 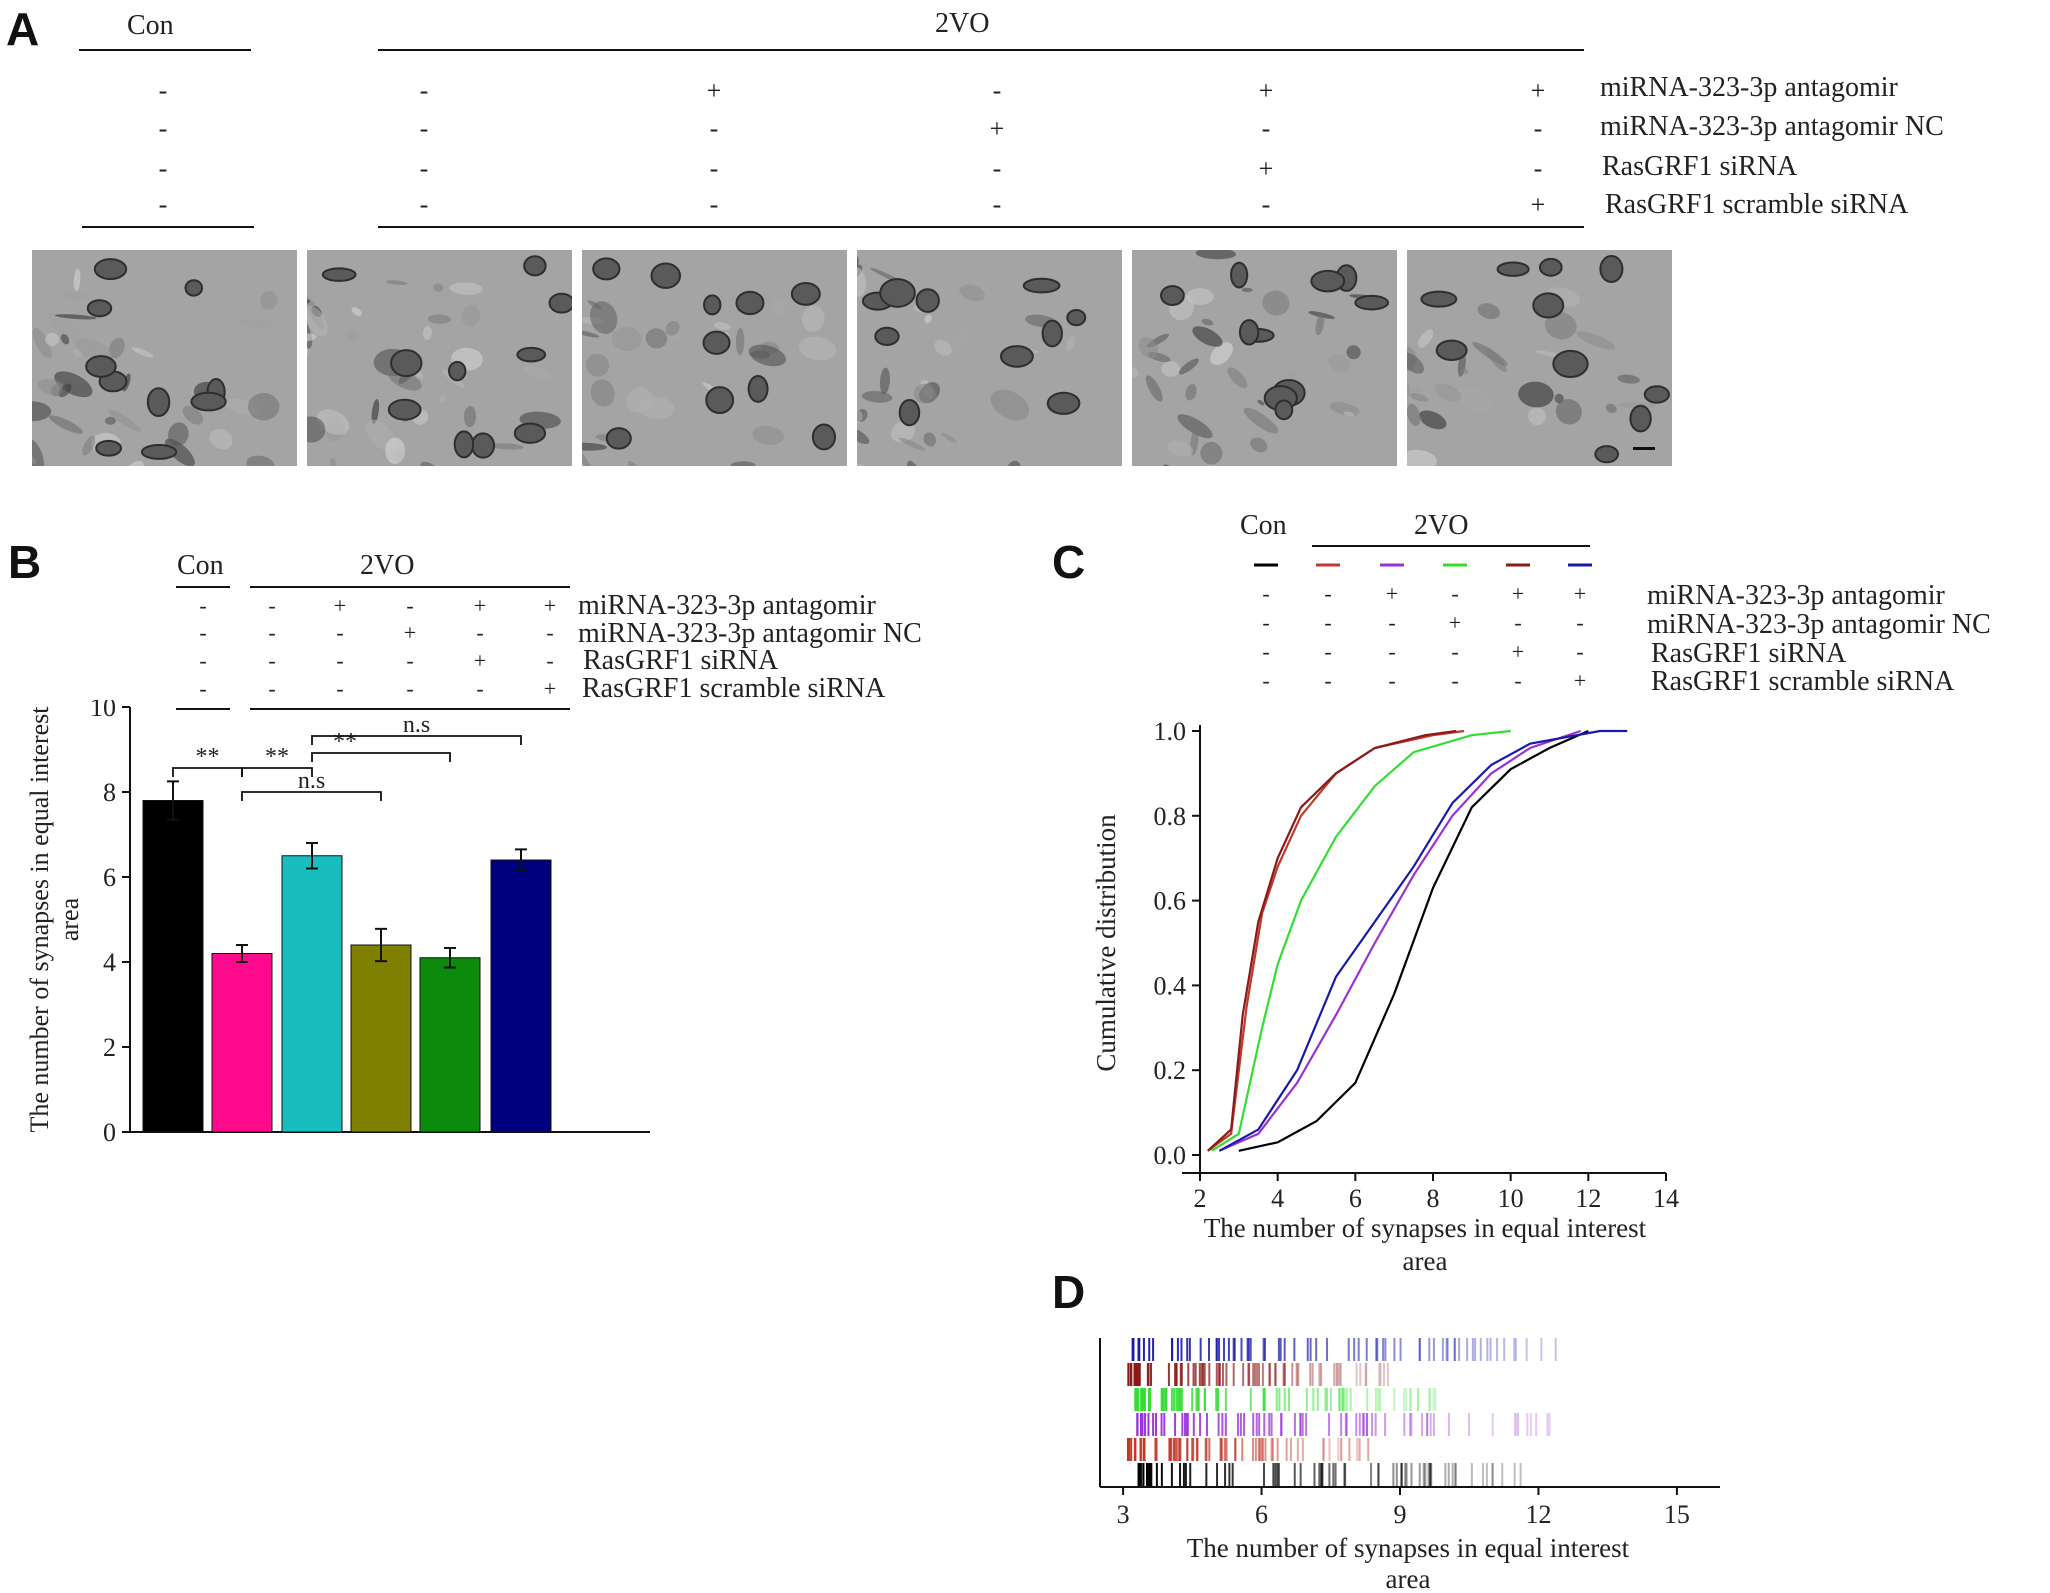 What do you see at coordinates (312, 994) in the screenshot?
I see `bar` at bounding box center [312, 994].